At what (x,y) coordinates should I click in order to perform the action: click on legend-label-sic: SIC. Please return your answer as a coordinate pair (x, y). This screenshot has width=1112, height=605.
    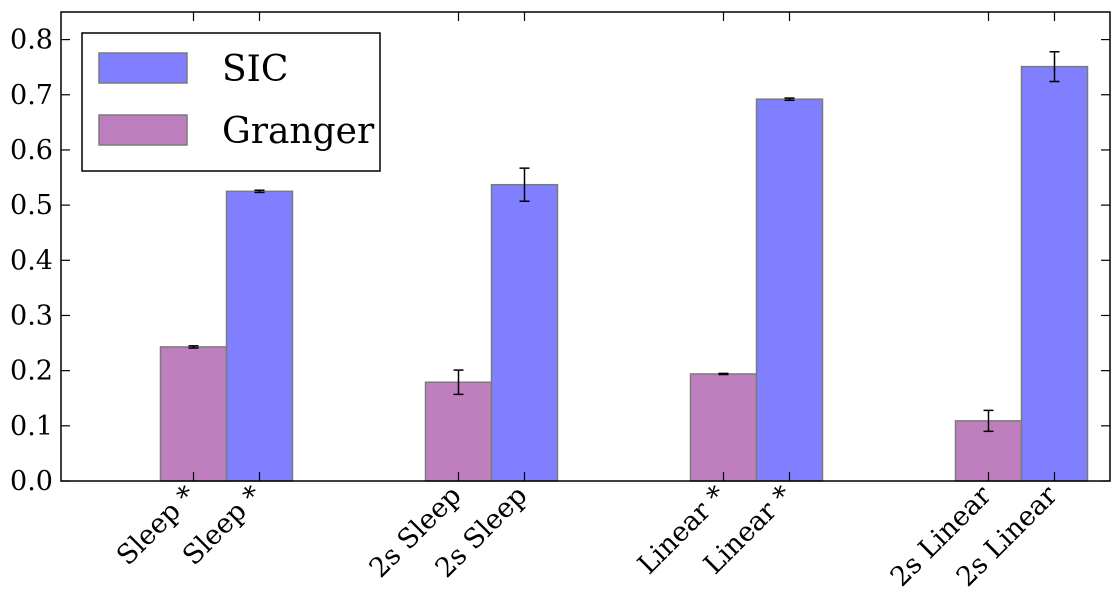
    Looking at the image, I should click on (255, 69).